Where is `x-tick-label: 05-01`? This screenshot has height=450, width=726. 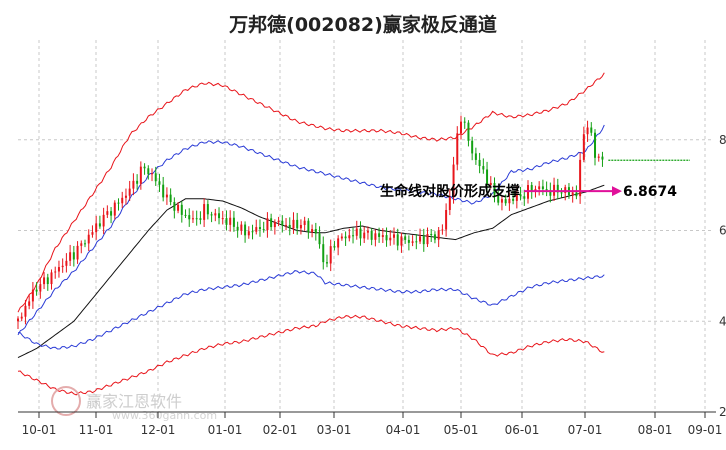 x-tick-label: 05-01 is located at coordinates (461, 430).